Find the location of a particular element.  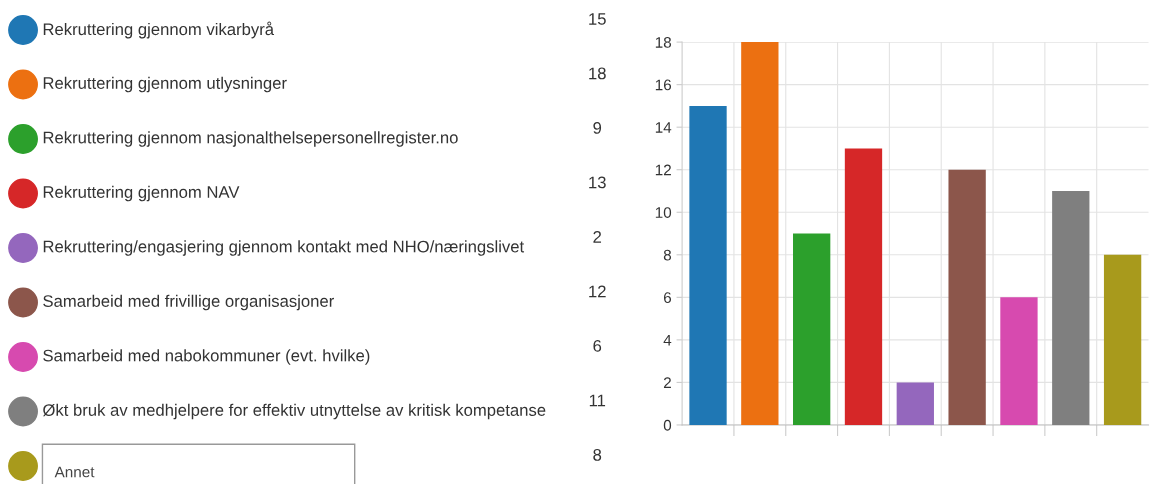

y-tick-label: 10 is located at coordinates (663, 212).